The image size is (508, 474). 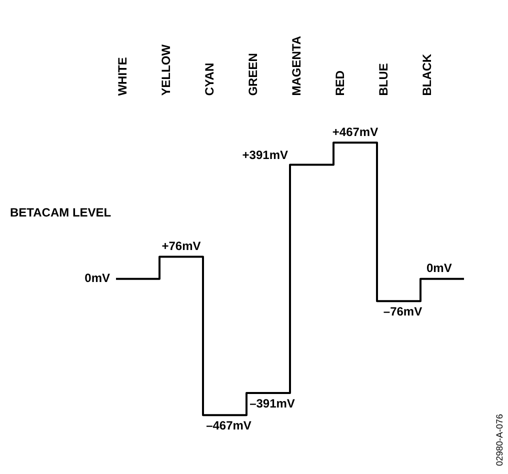 What do you see at coordinates (209, 79) in the screenshot?
I see `x-tick-label: CYAN` at bounding box center [209, 79].